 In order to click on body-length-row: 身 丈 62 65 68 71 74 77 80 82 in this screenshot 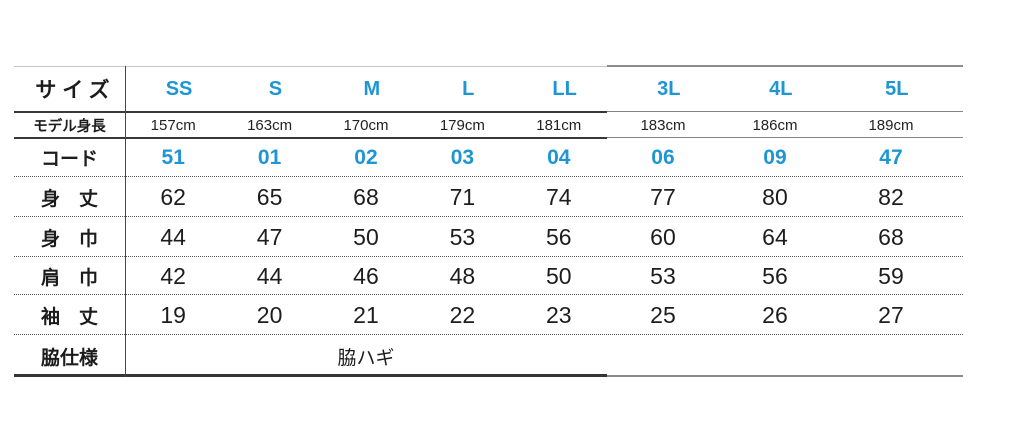, I will do `click(488, 197)`.